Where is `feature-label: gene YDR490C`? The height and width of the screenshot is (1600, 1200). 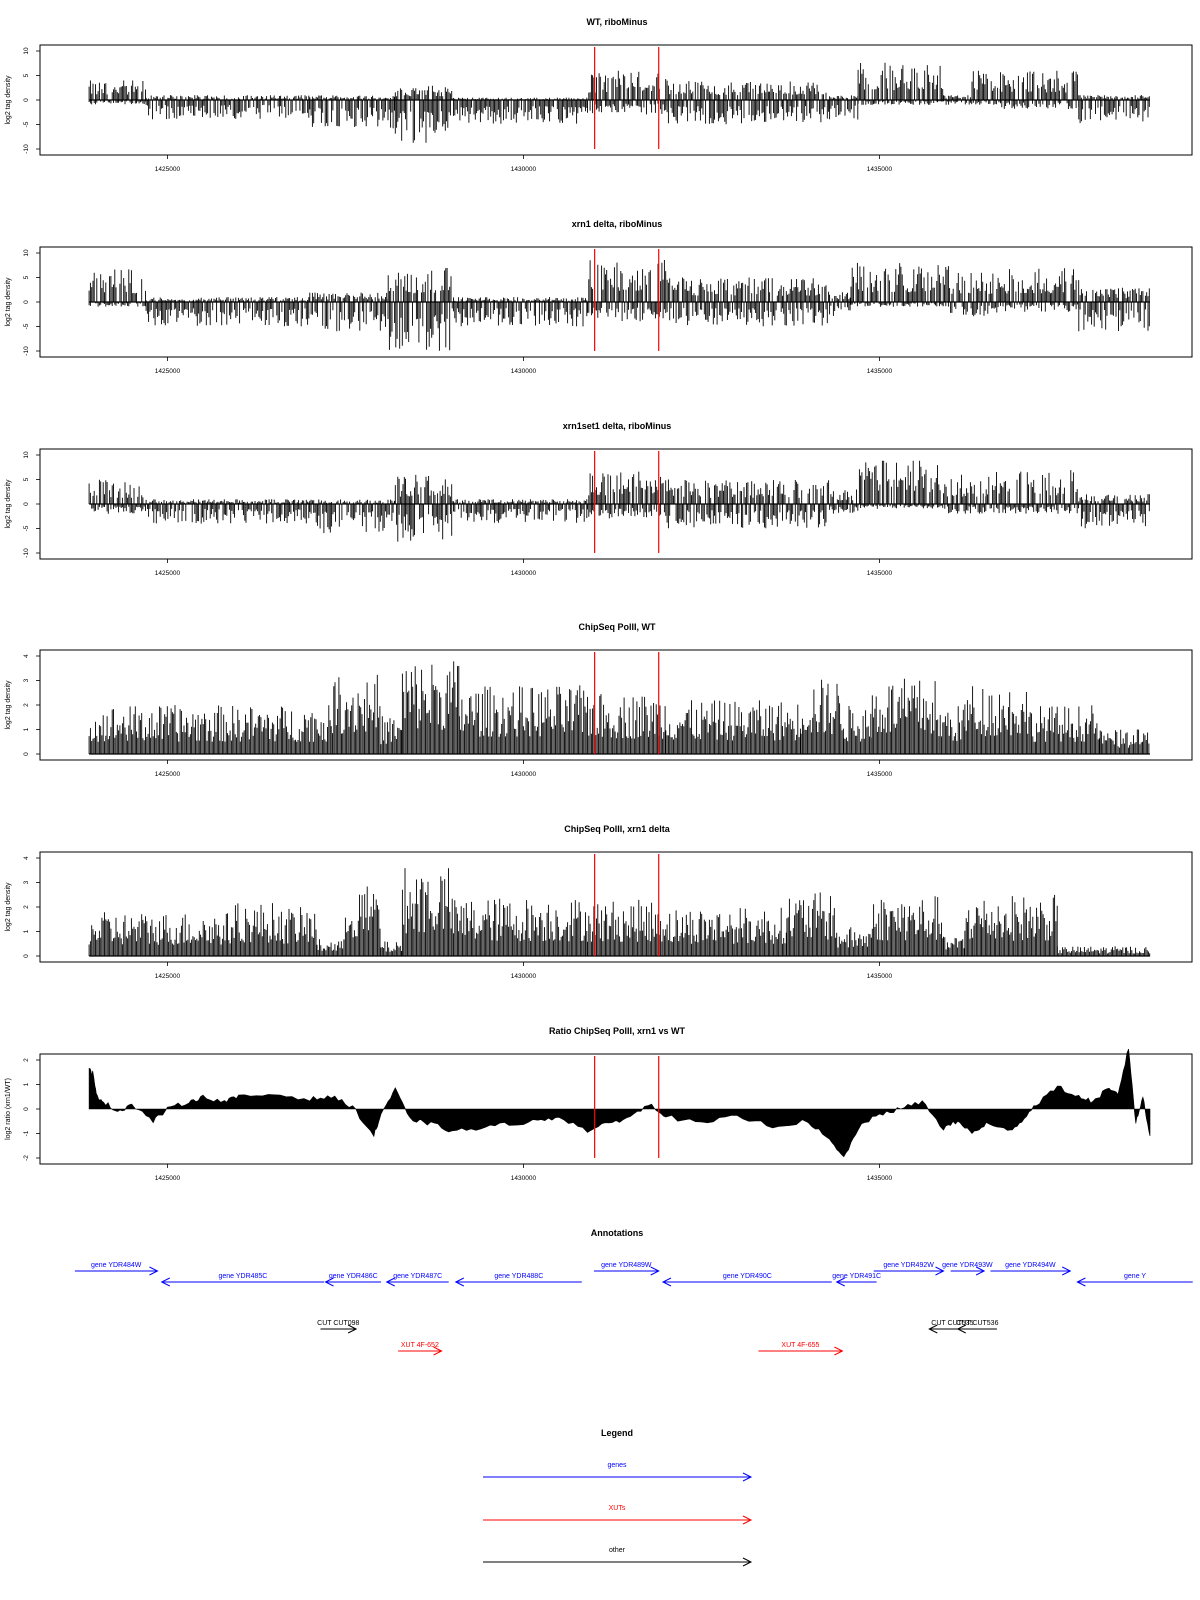
feature-label: gene YDR490C is located at coordinates (747, 1276).